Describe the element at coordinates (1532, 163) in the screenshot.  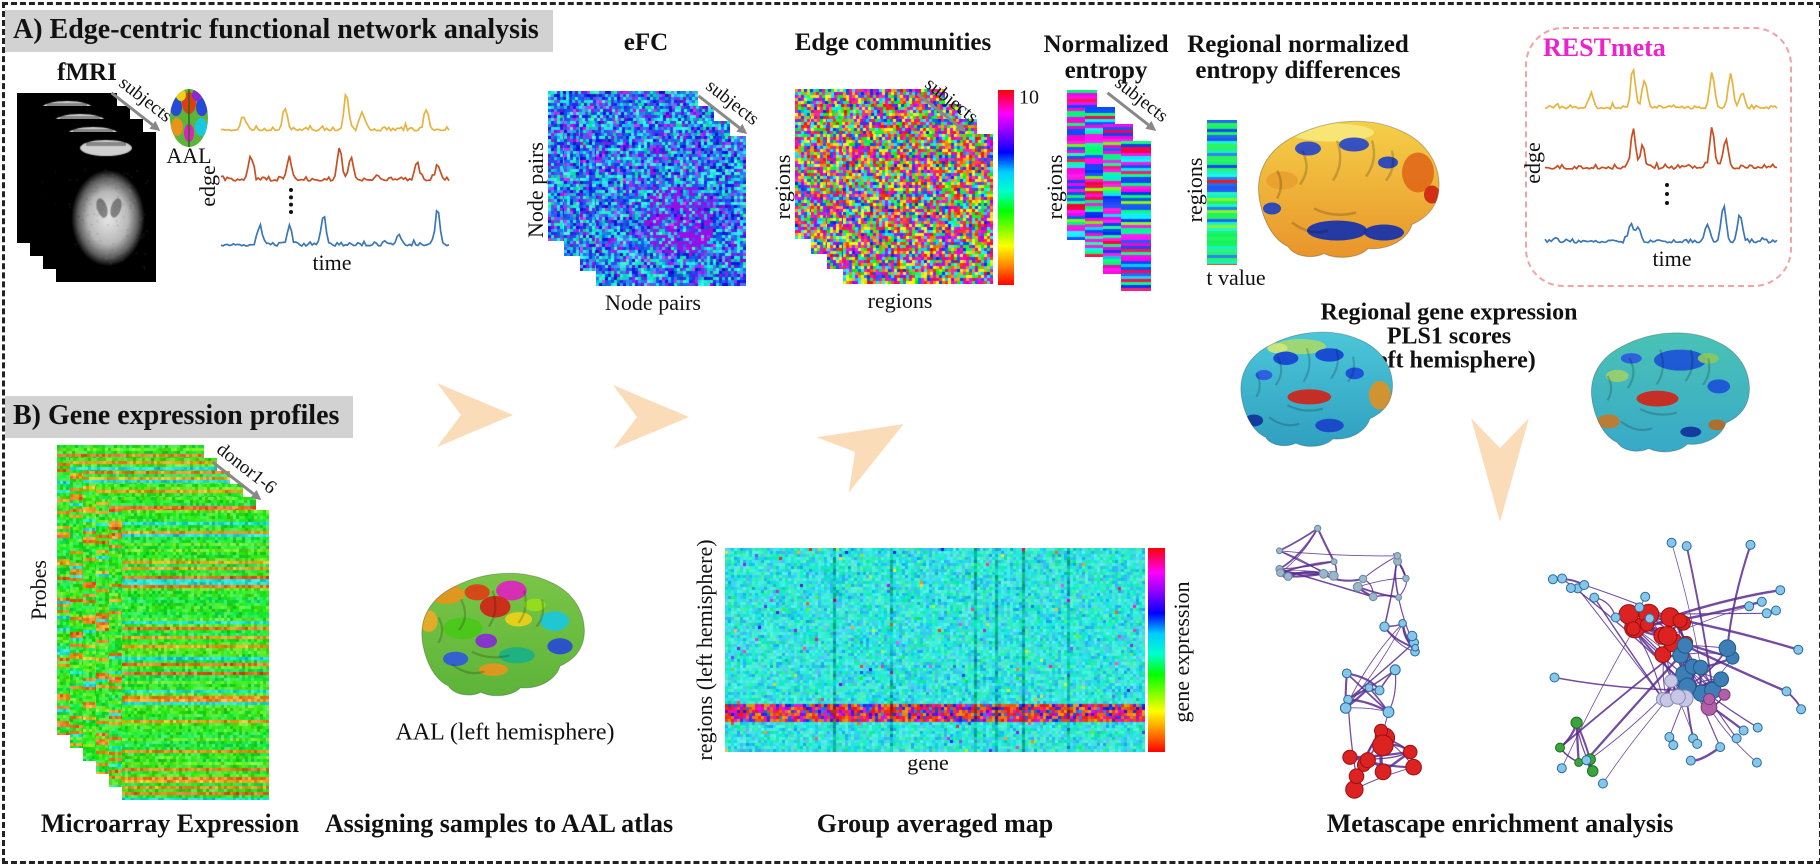
I see `restmeta-edge-axis-label: edge` at that location.